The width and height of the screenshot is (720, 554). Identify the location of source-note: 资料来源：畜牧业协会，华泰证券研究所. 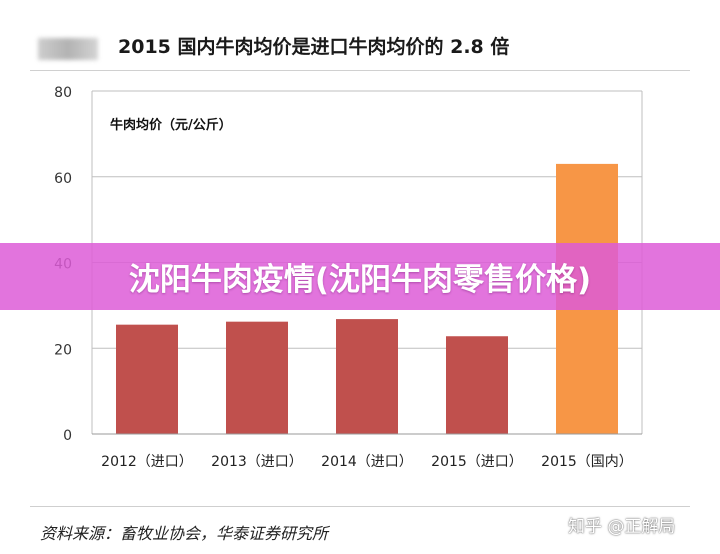
(184, 533).